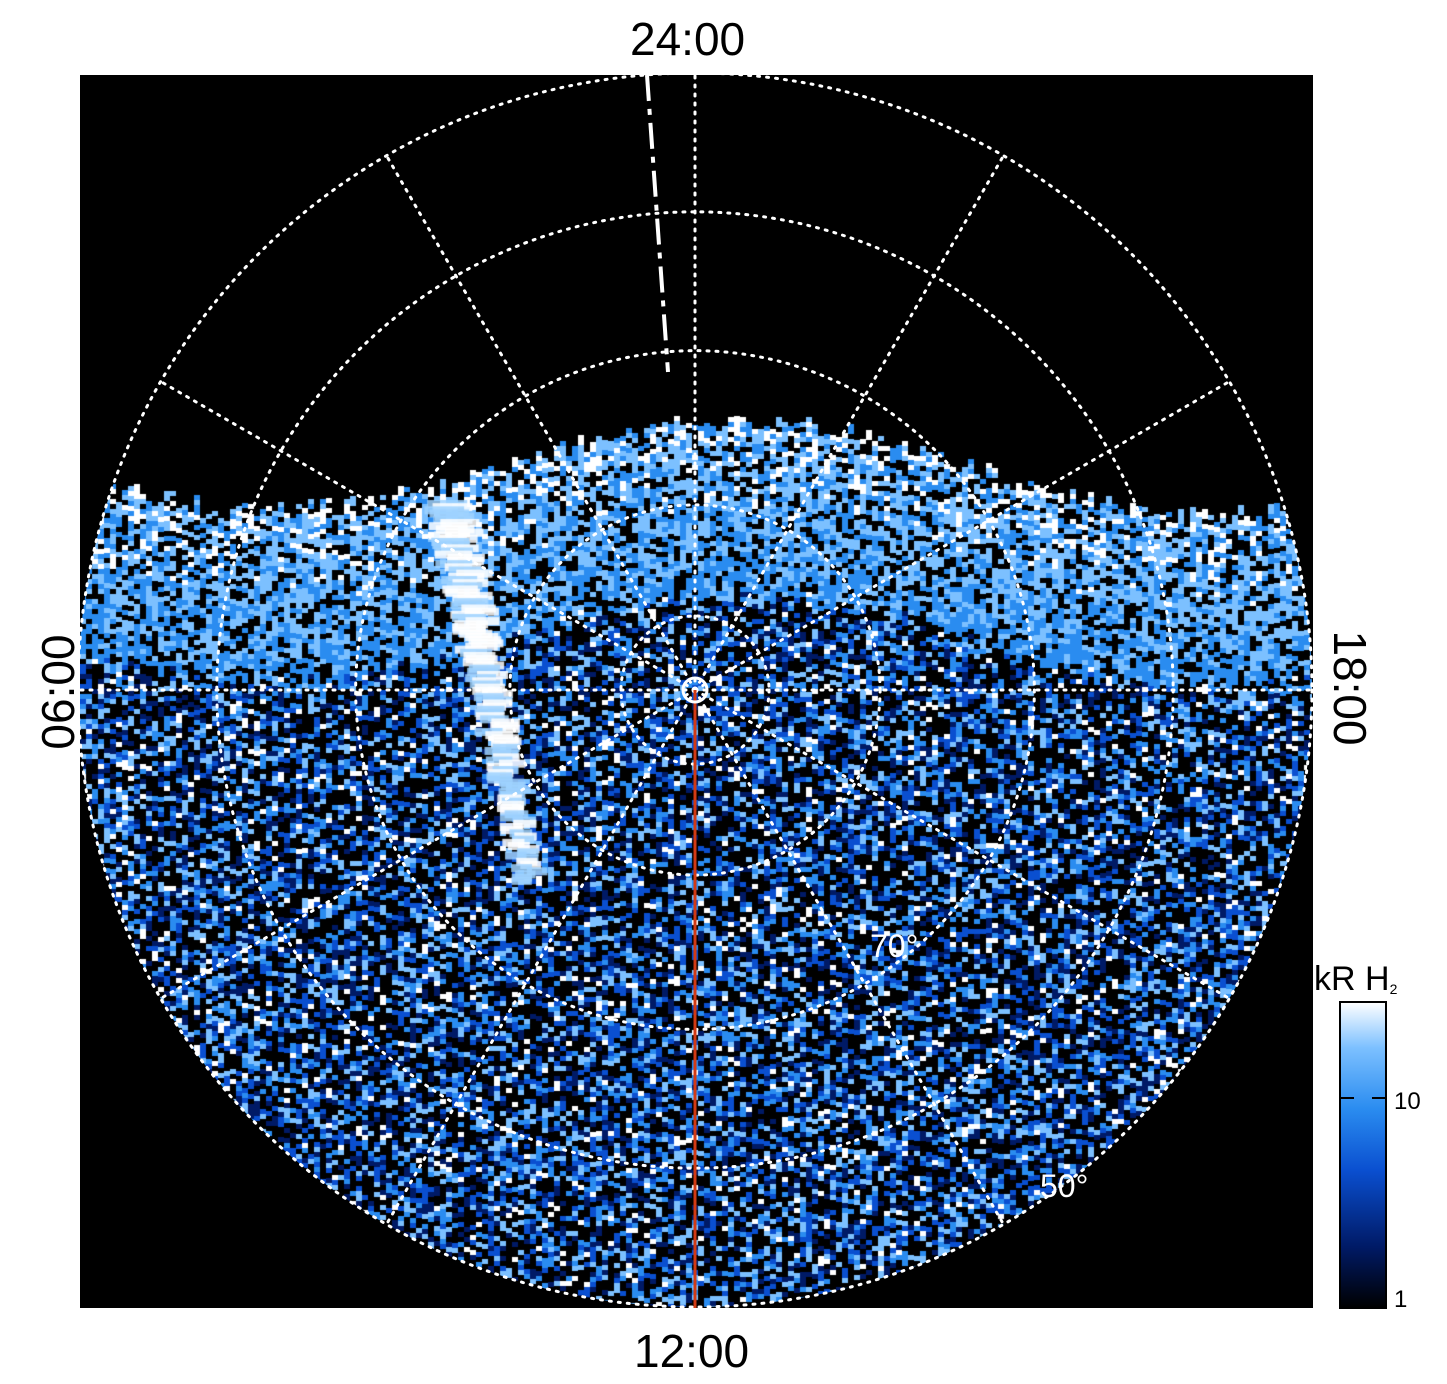 This screenshot has height=1384, width=1447. Describe the element at coordinates (657, 224) in the screenshot. I see `dashed-marker-line` at that location.